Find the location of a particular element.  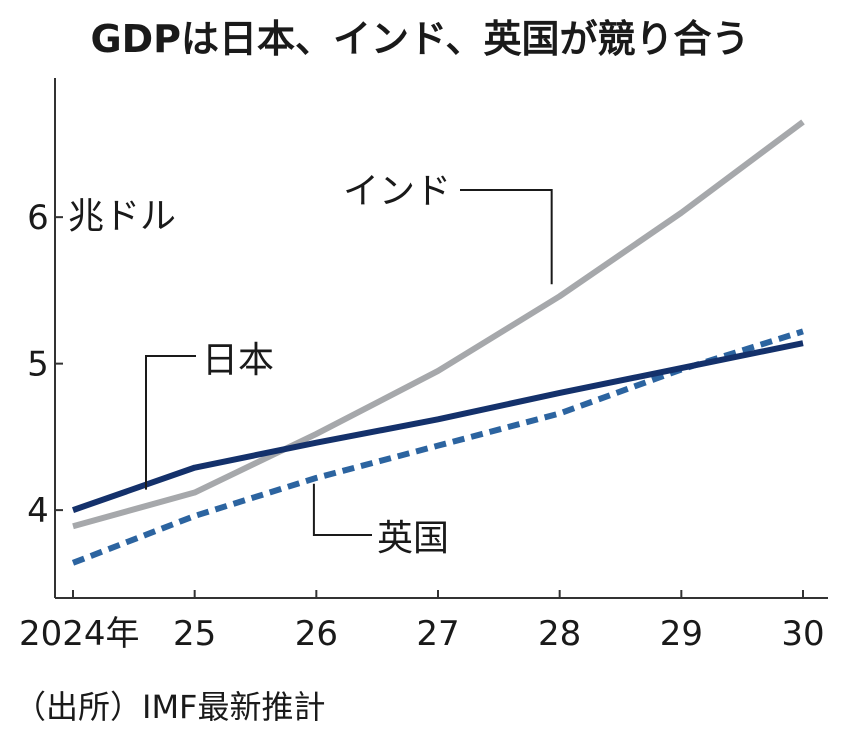

y-tick-label: 5 is located at coordinates (38, 365).